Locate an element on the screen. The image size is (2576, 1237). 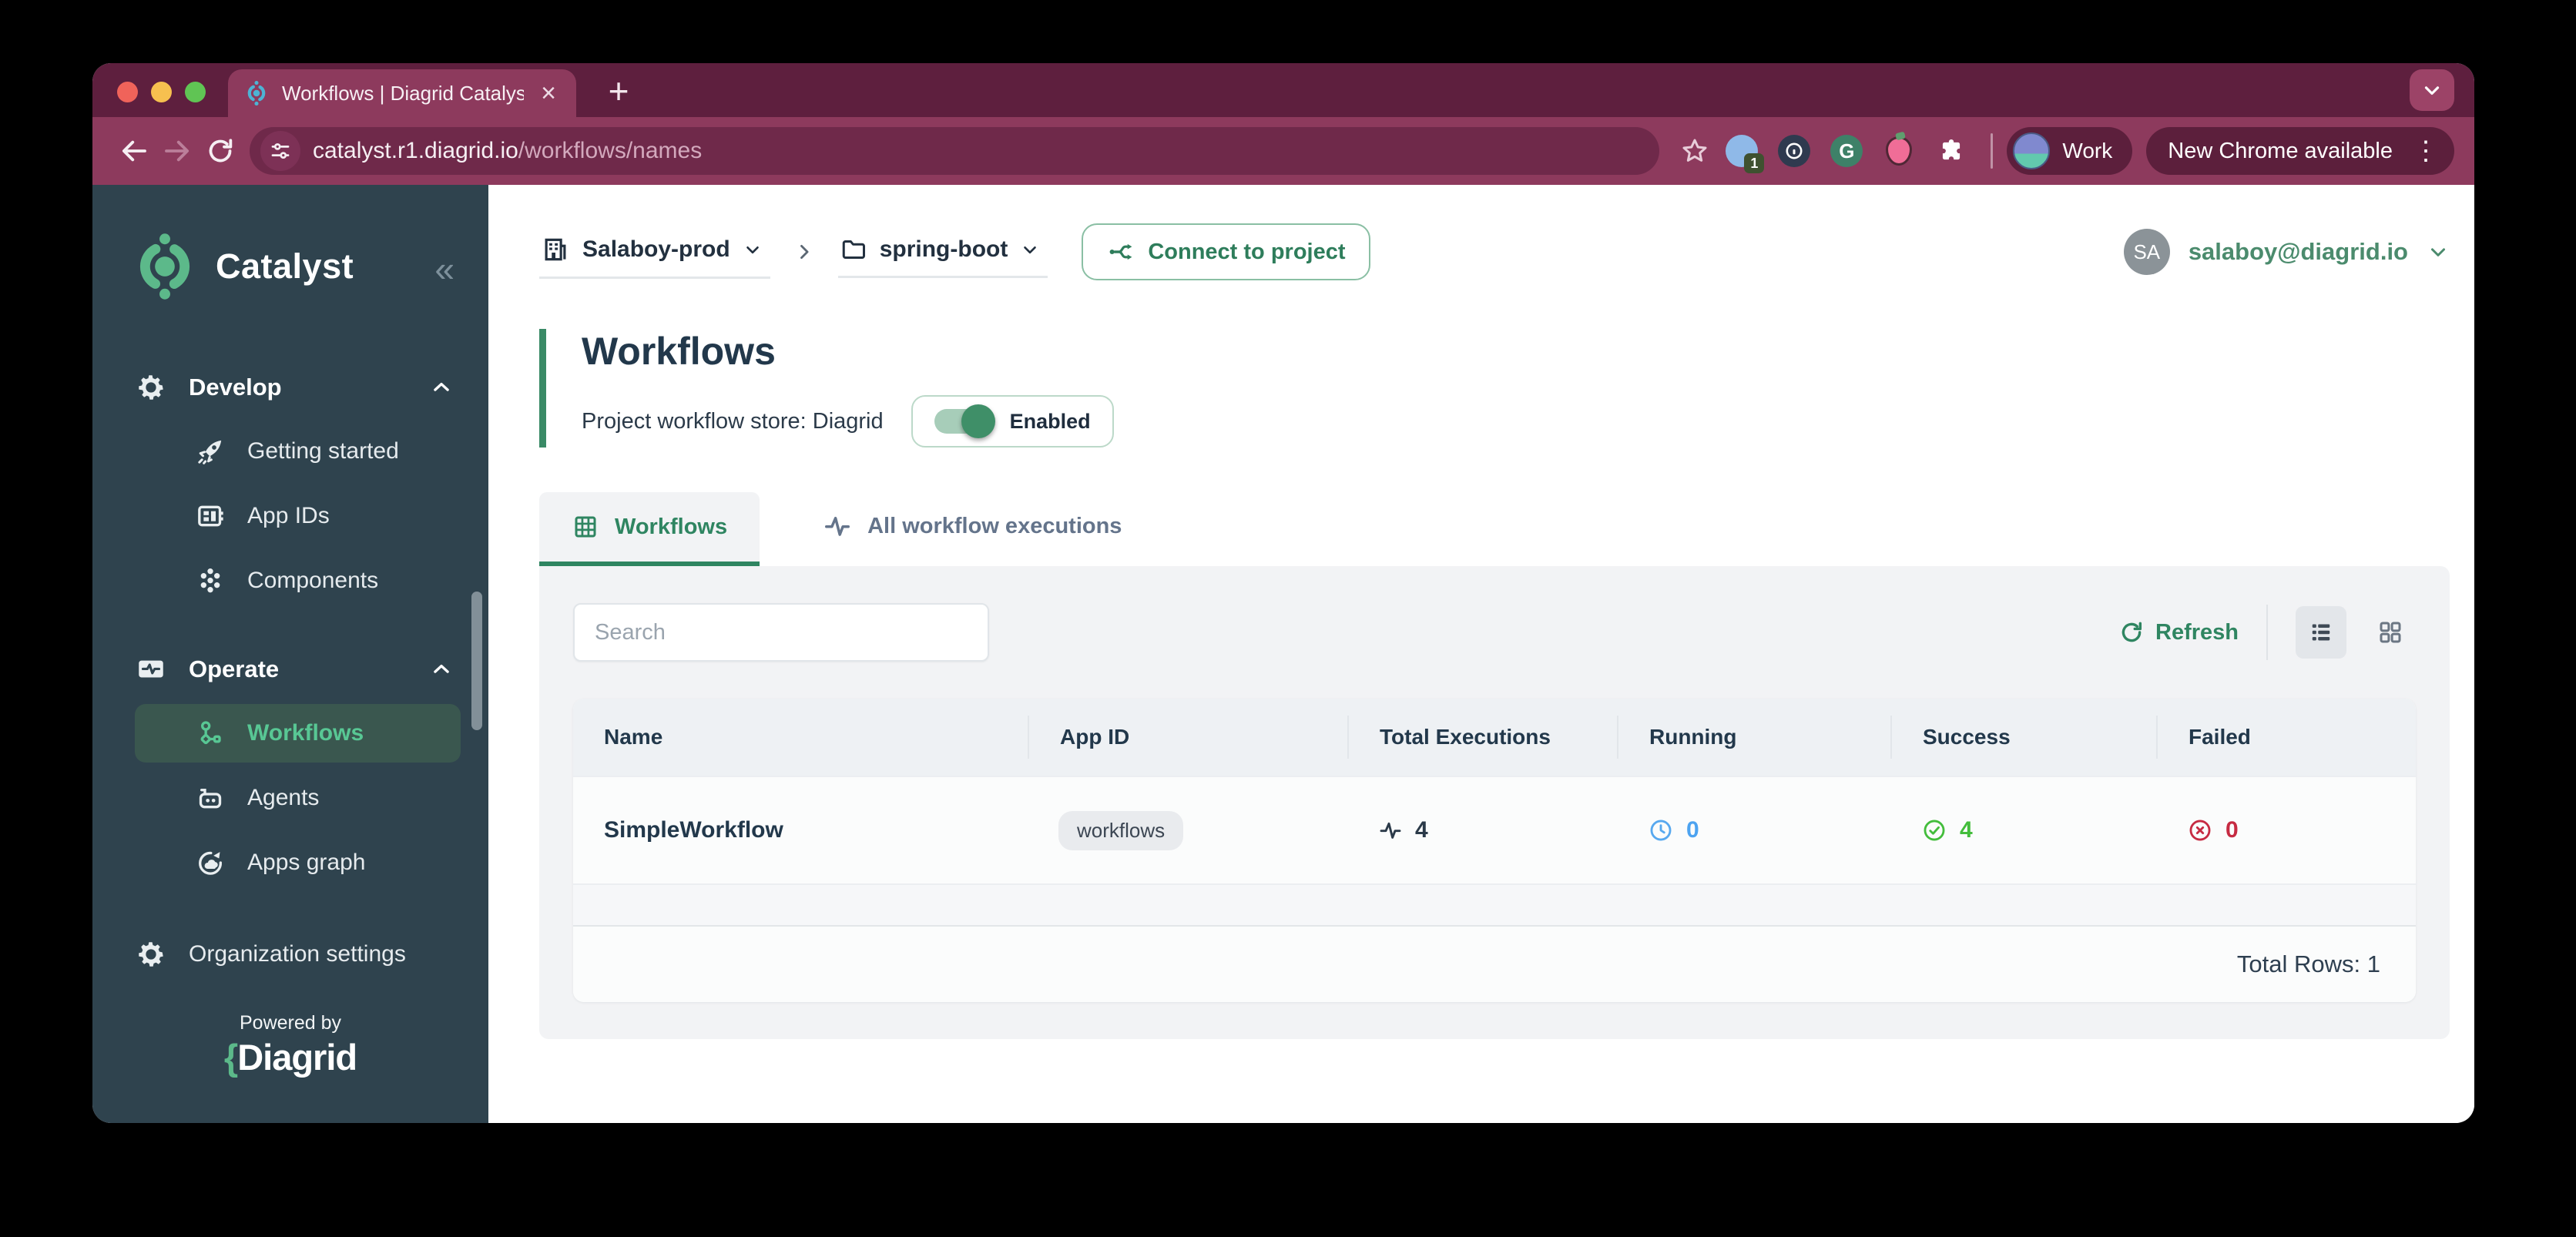
tab-label: All workflow executions is located at coordinates (994, 525).